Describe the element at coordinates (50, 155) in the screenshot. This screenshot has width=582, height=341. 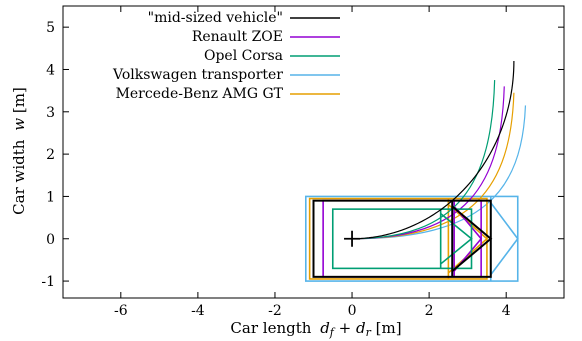
I see `y-tick-label: 2` at that location.